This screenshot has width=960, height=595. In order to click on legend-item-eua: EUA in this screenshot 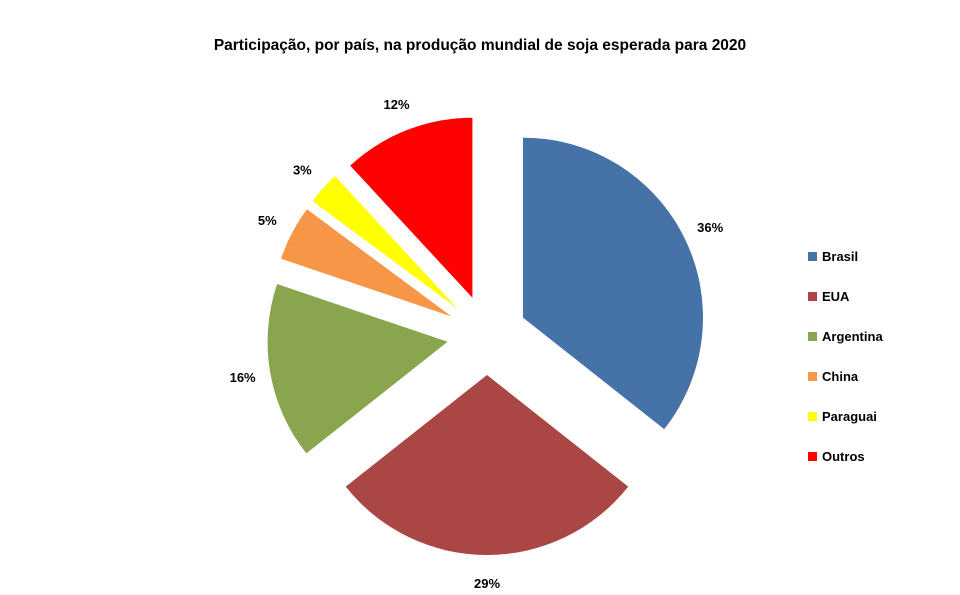, I will do `click(845, 296)`.